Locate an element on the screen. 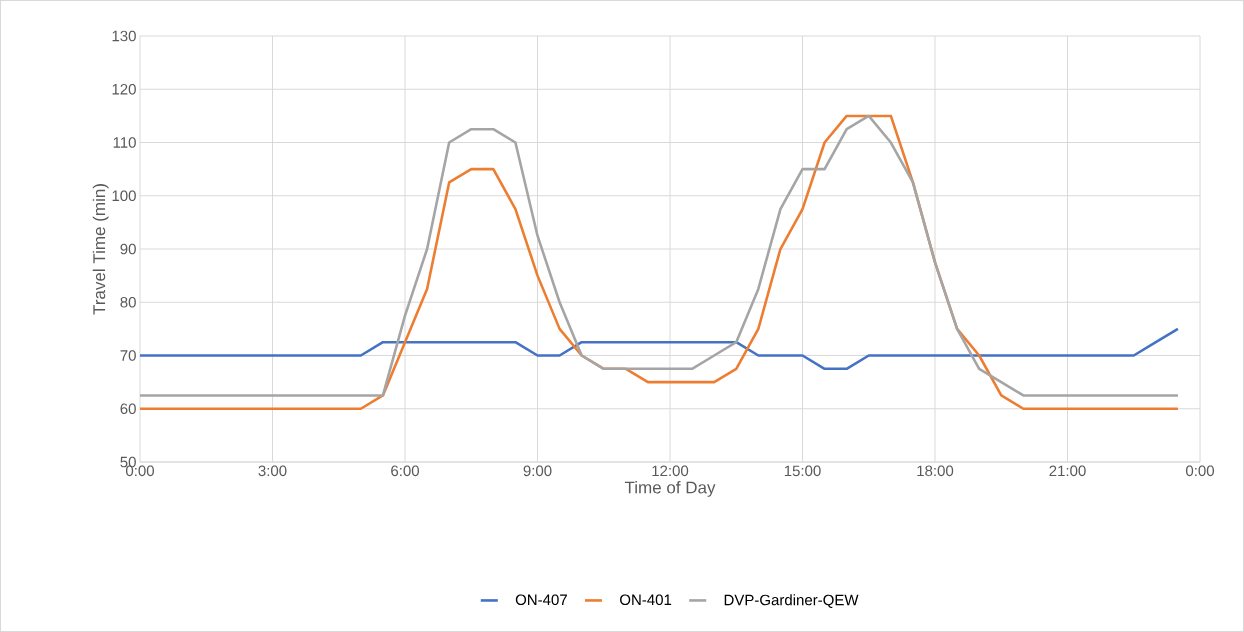  legend-label: ON-407 is located at coordinates (541, 600).